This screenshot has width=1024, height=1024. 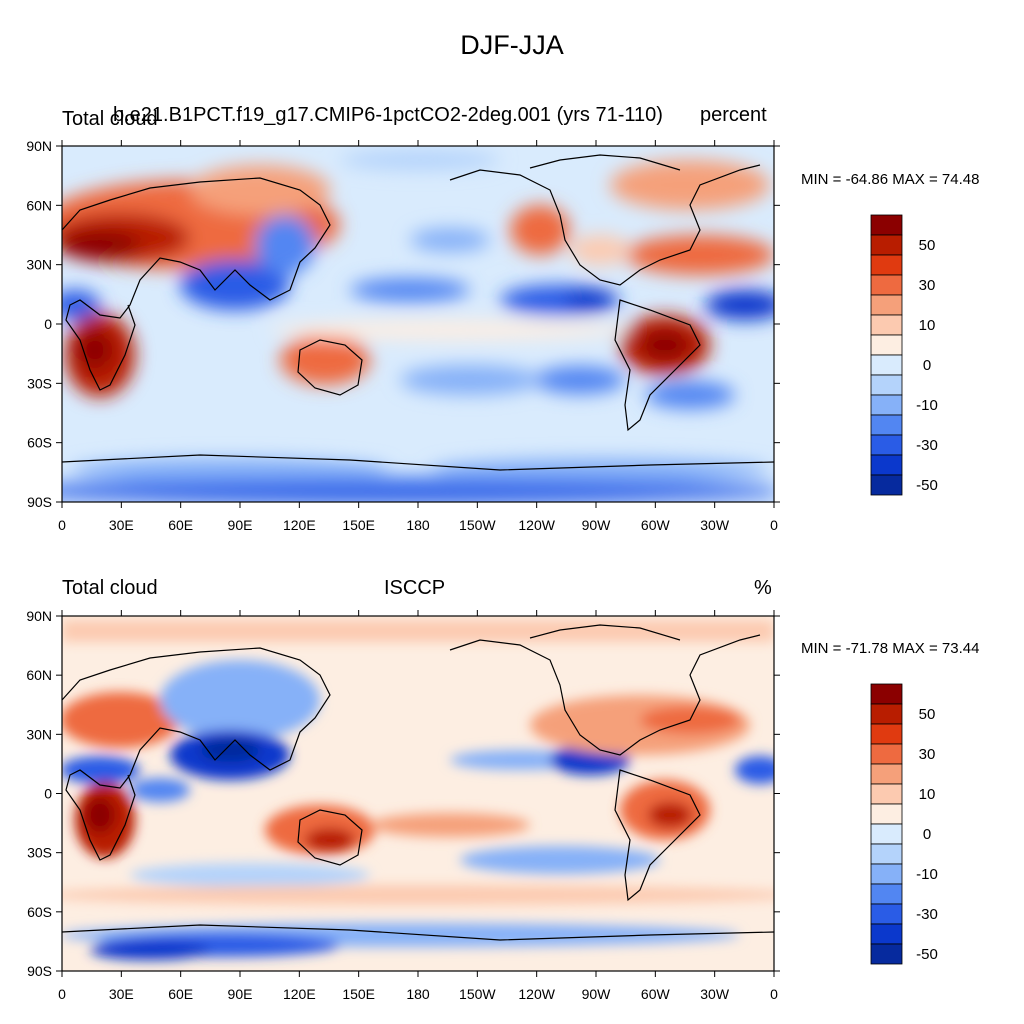 What do you see at coordinates (39, 675) in the screenshot?
I see `panel2-ytick-label: 60N` at bounding box center [39, 675].